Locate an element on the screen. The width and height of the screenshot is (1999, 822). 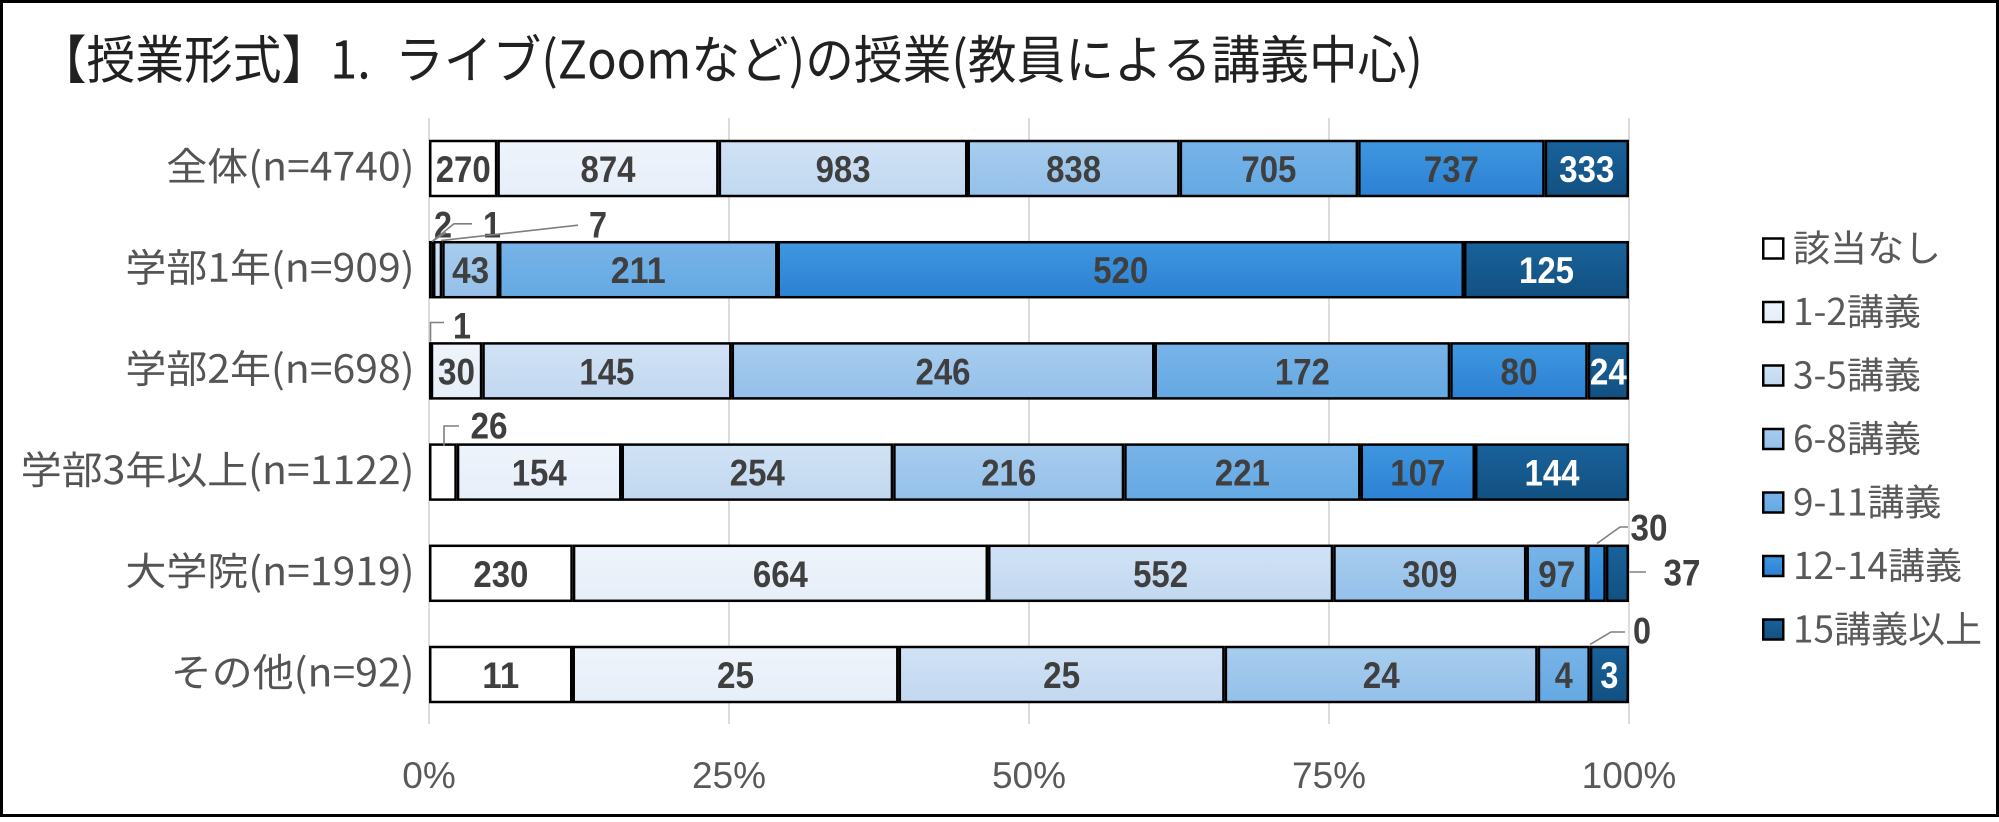
svg-text: 309 is located at coordinates (1429, 574).